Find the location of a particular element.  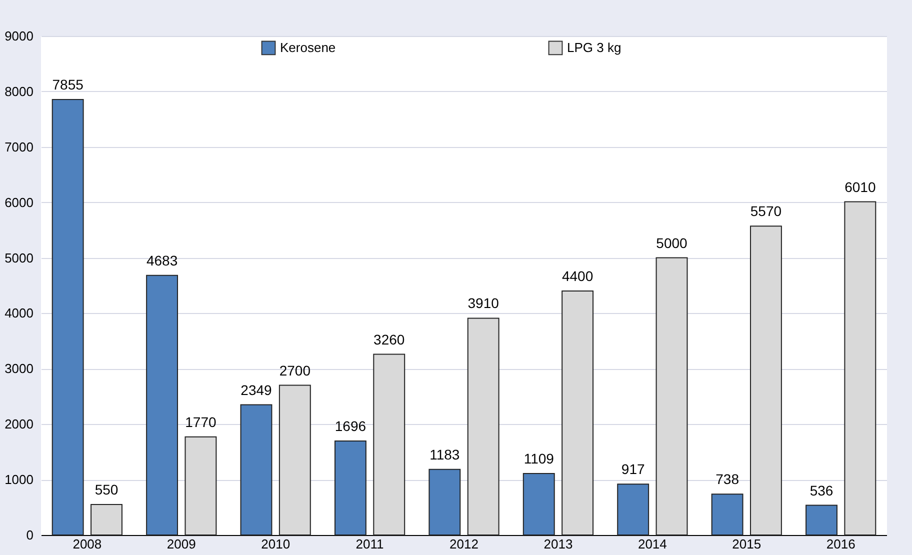

data-label: 738 is located at coordinates (728, 479).